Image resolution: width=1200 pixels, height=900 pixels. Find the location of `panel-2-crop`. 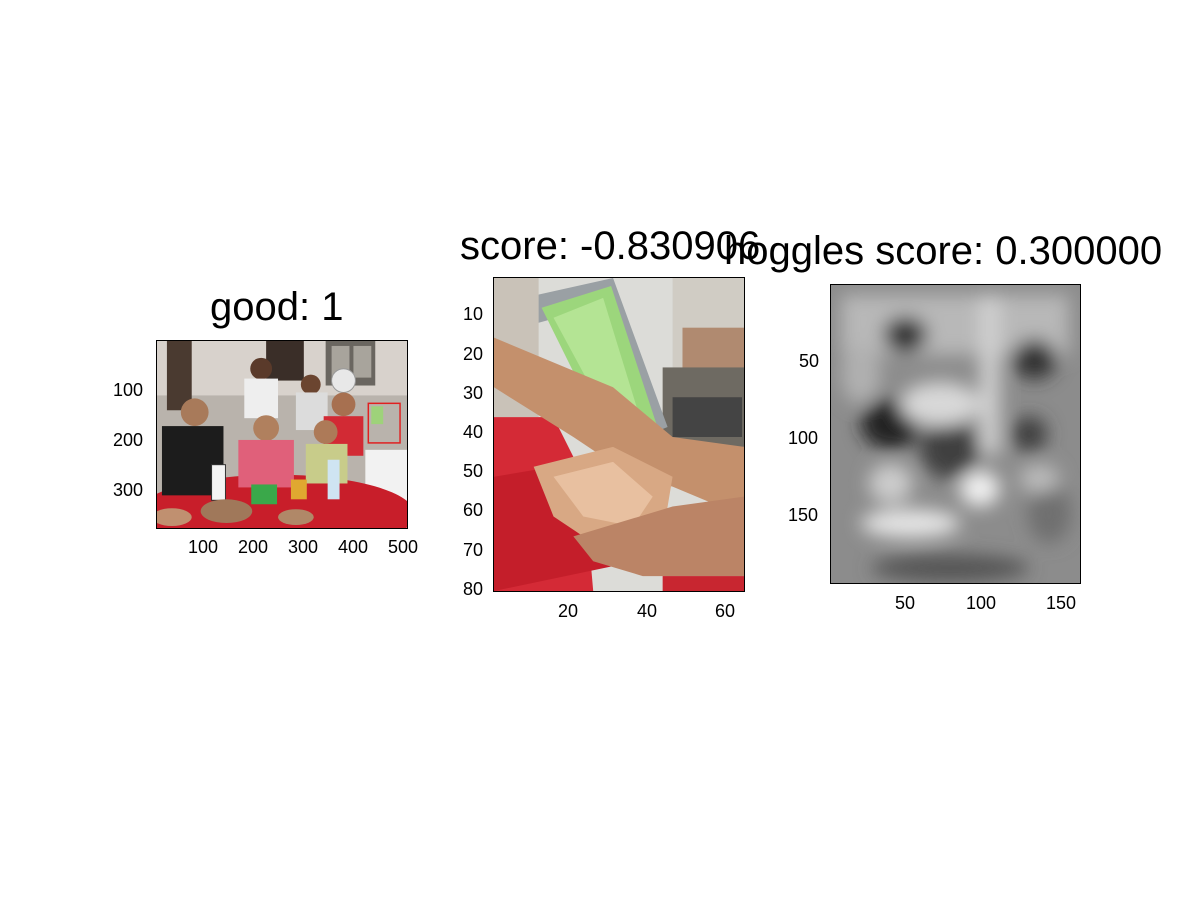

panel-2-crop is located at coordinates (619, 434).